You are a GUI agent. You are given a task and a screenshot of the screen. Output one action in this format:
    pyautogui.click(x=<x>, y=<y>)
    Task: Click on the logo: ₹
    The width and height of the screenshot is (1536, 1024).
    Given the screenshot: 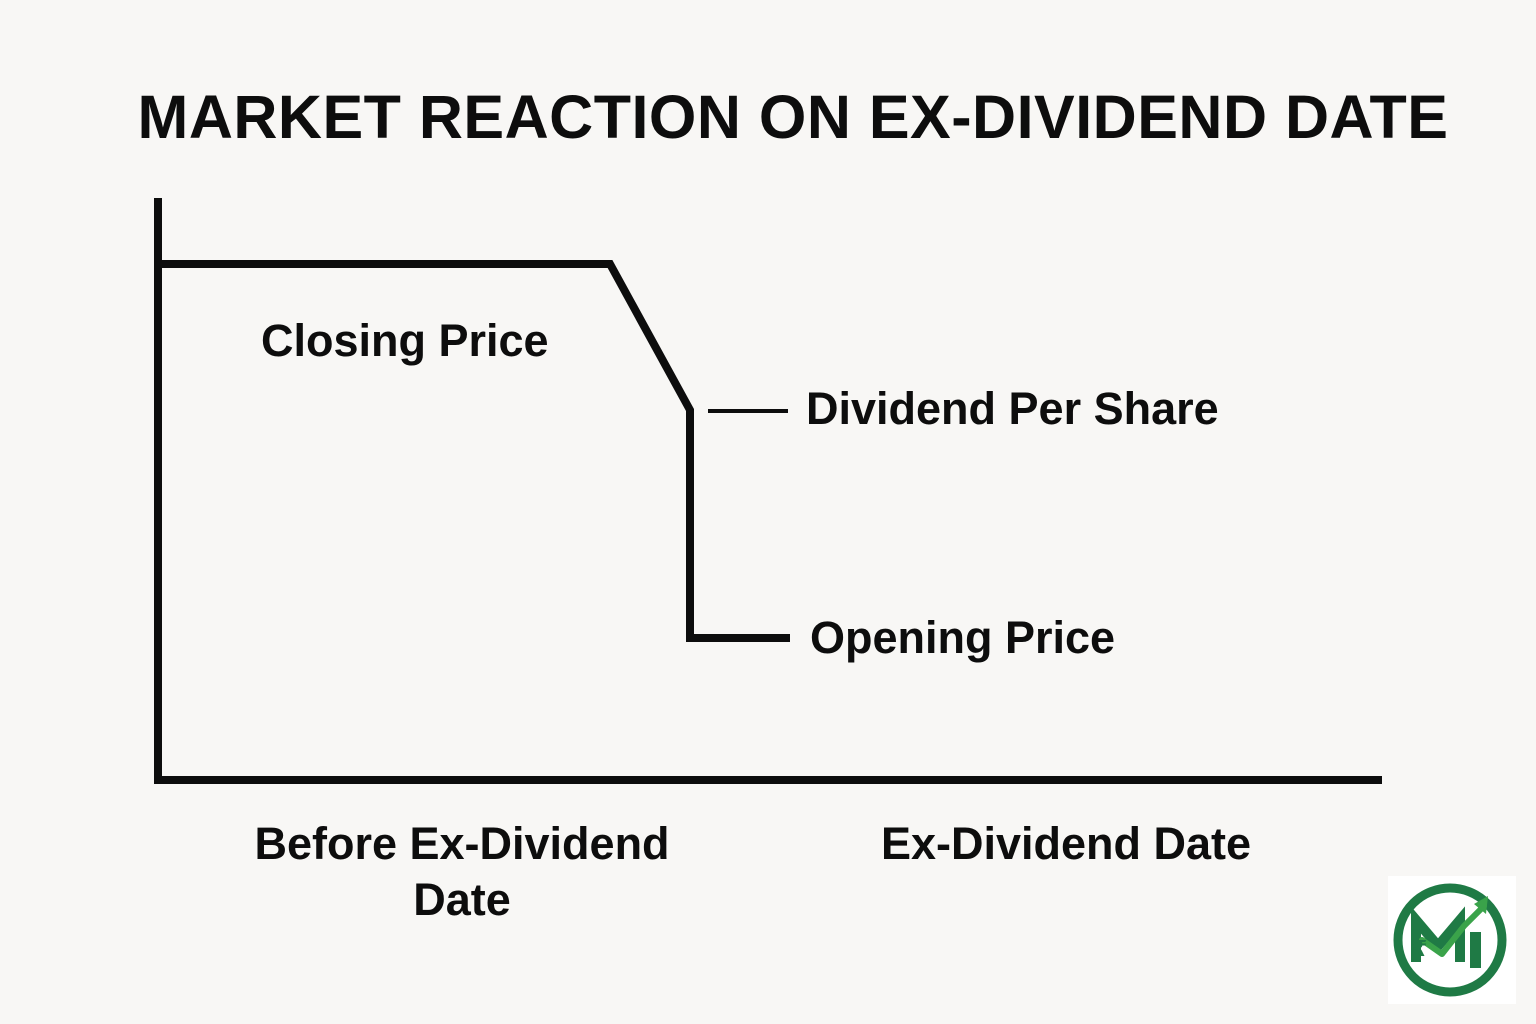 What is the action you would take?
    pyautogui.click(x=1452, y=940)
    